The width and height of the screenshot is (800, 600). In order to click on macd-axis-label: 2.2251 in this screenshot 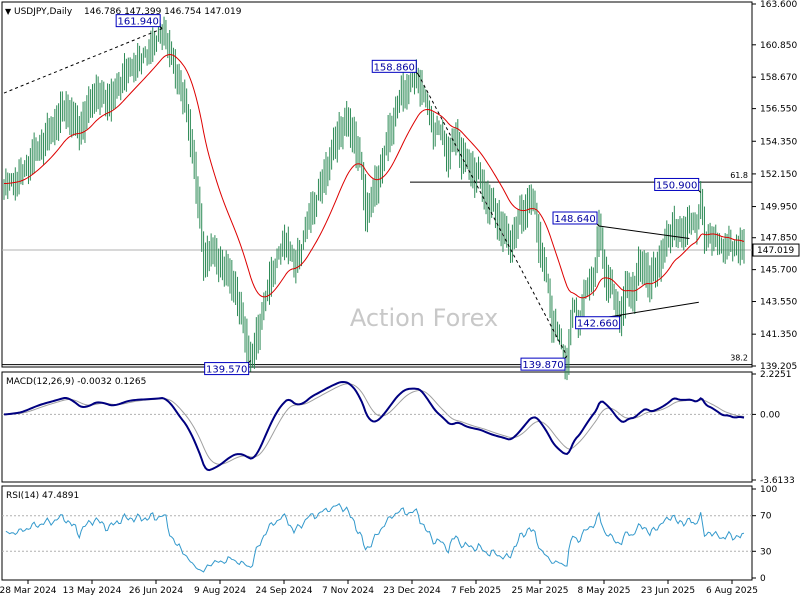, I will do `click(776, 375)`.